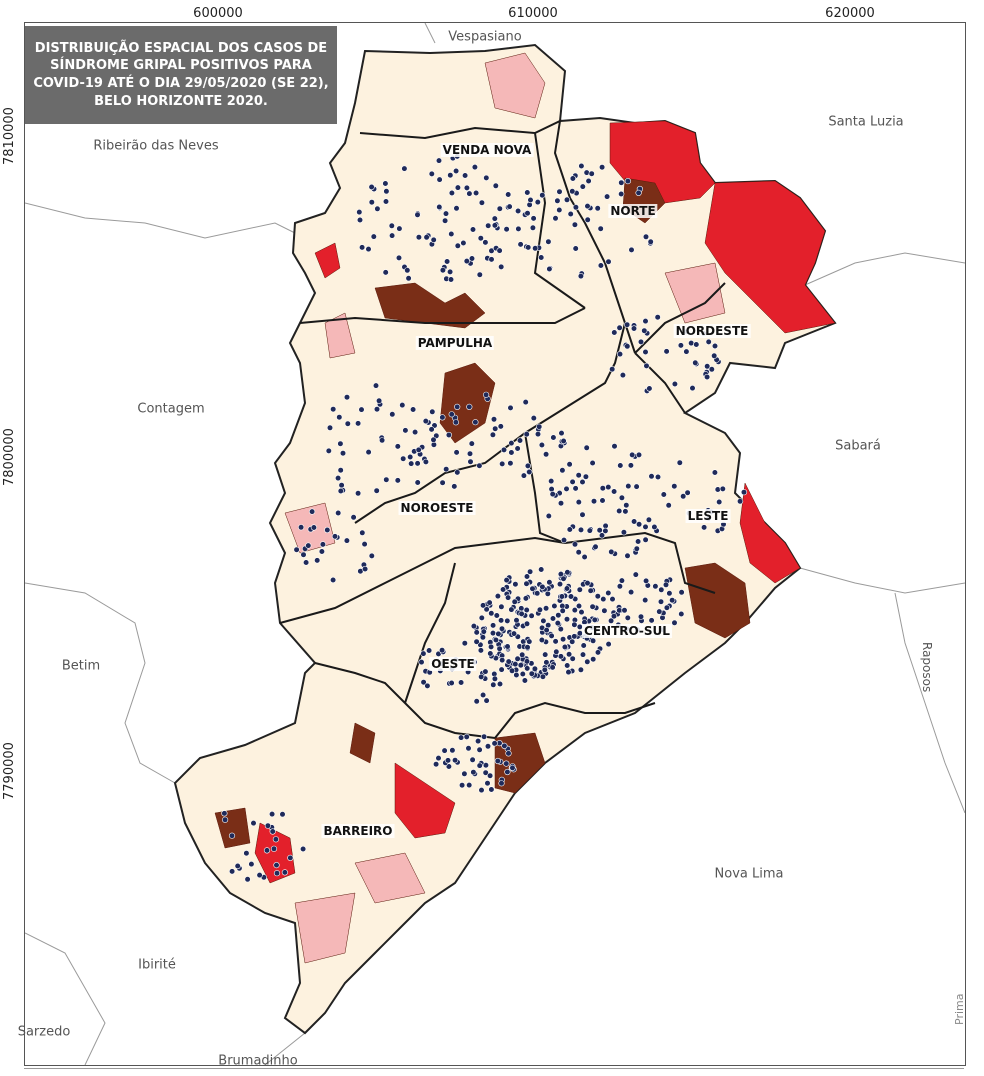 The image size is (984, 1076). I want to click on label-brumadinho: Brumadinho, so click(258, 1061).